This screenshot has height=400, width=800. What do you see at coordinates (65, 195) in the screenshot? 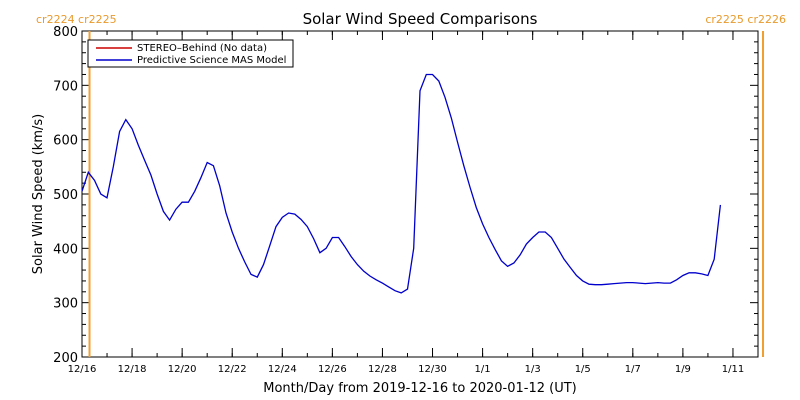
I see `y-tick-label: 500` at bounding box center [65, 195].